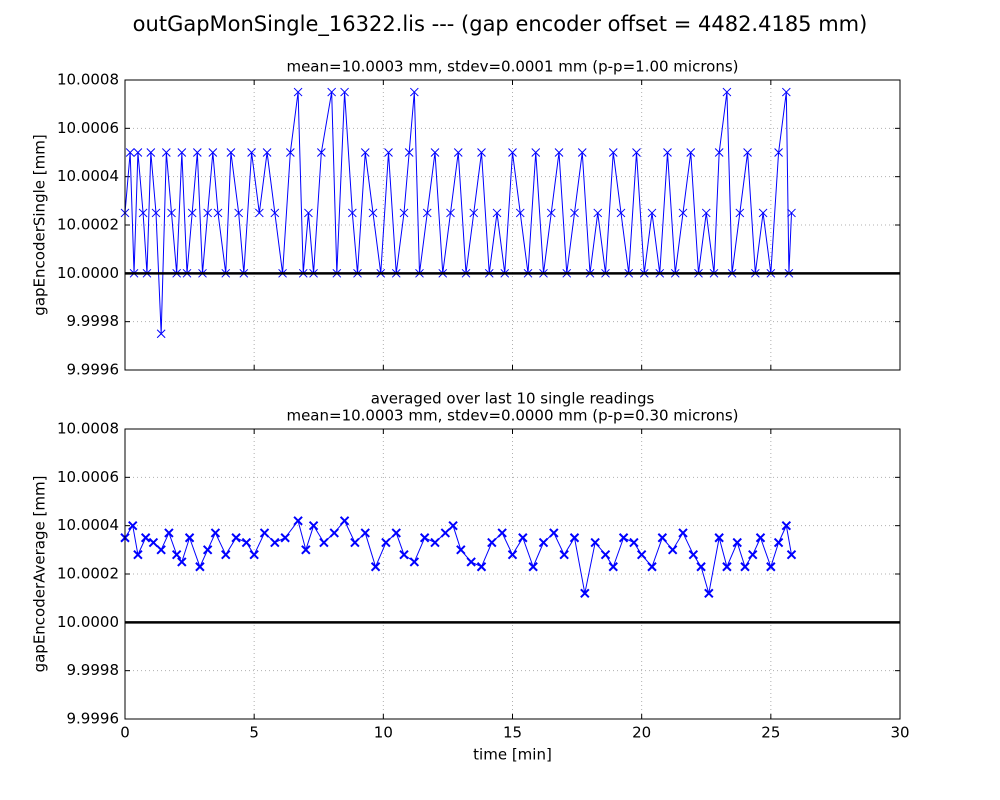 Image resolution: width=1000 pixels, height=800 pixels. I want to click on x-tick-label: 15, so click(512, 733).